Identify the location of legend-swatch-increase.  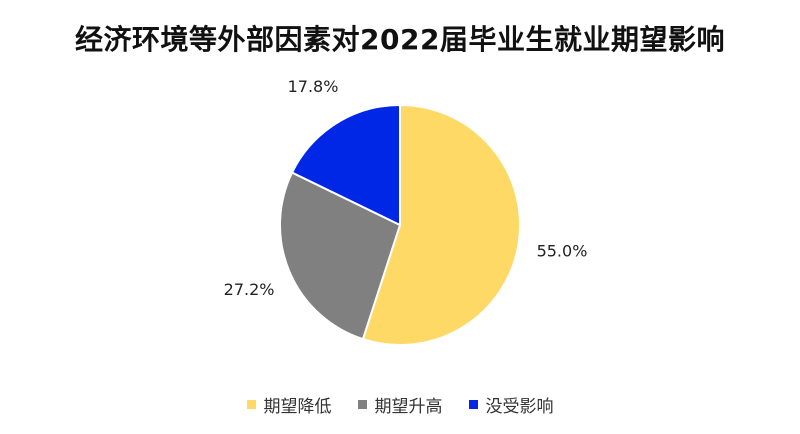
(362, 404).